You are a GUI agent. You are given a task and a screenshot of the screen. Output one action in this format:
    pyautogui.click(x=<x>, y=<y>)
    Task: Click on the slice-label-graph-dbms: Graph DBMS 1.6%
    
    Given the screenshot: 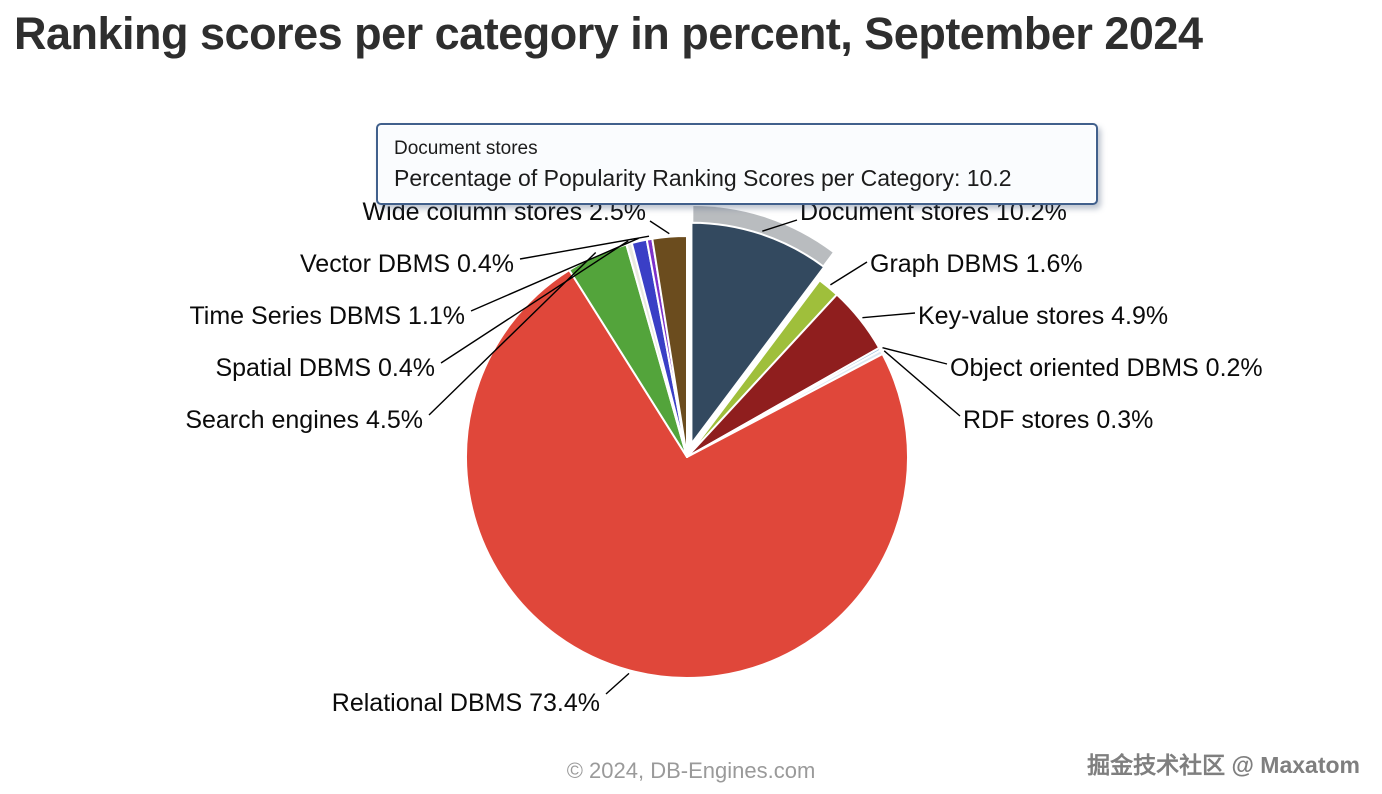 What is the action you would take?
    pyautogui.click(x=976, y=264)
    